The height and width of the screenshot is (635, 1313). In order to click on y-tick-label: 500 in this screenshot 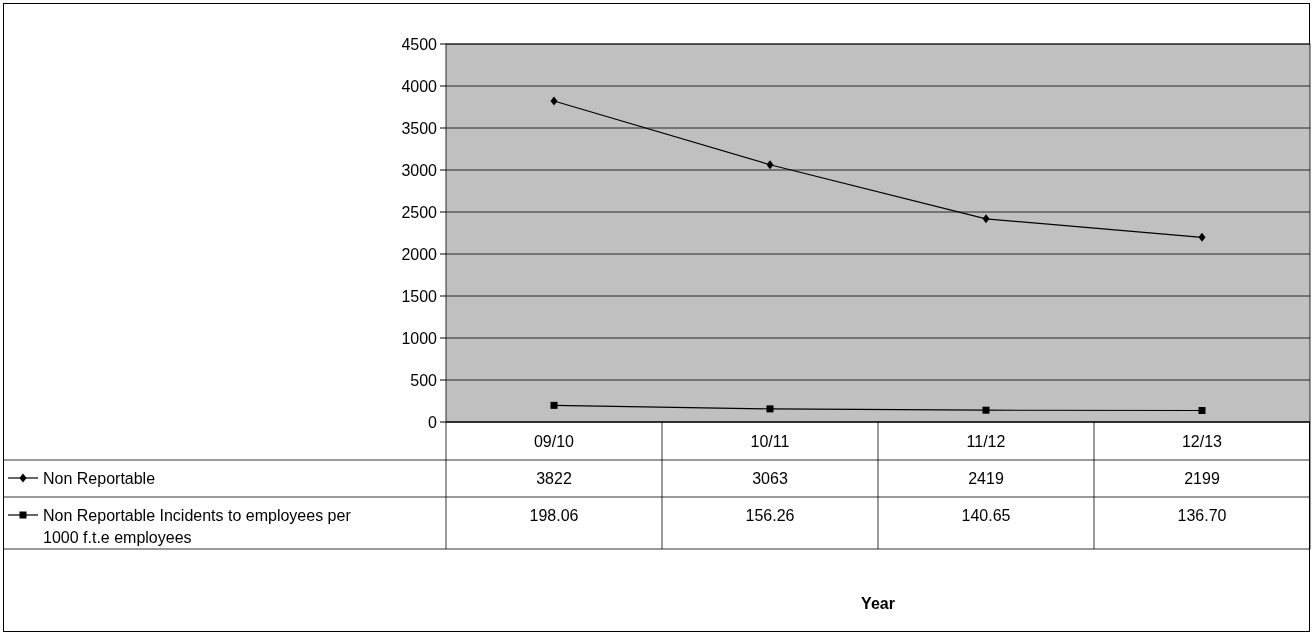, I will do `click(424, 380)`.